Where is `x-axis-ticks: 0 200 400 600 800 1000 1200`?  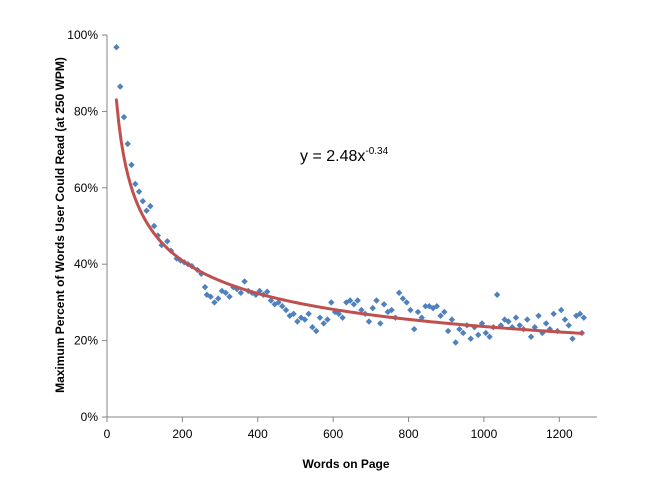 x-axis-ticks: 0 200 400 600 800 1000 1200 is located at coordinates (338, 429).